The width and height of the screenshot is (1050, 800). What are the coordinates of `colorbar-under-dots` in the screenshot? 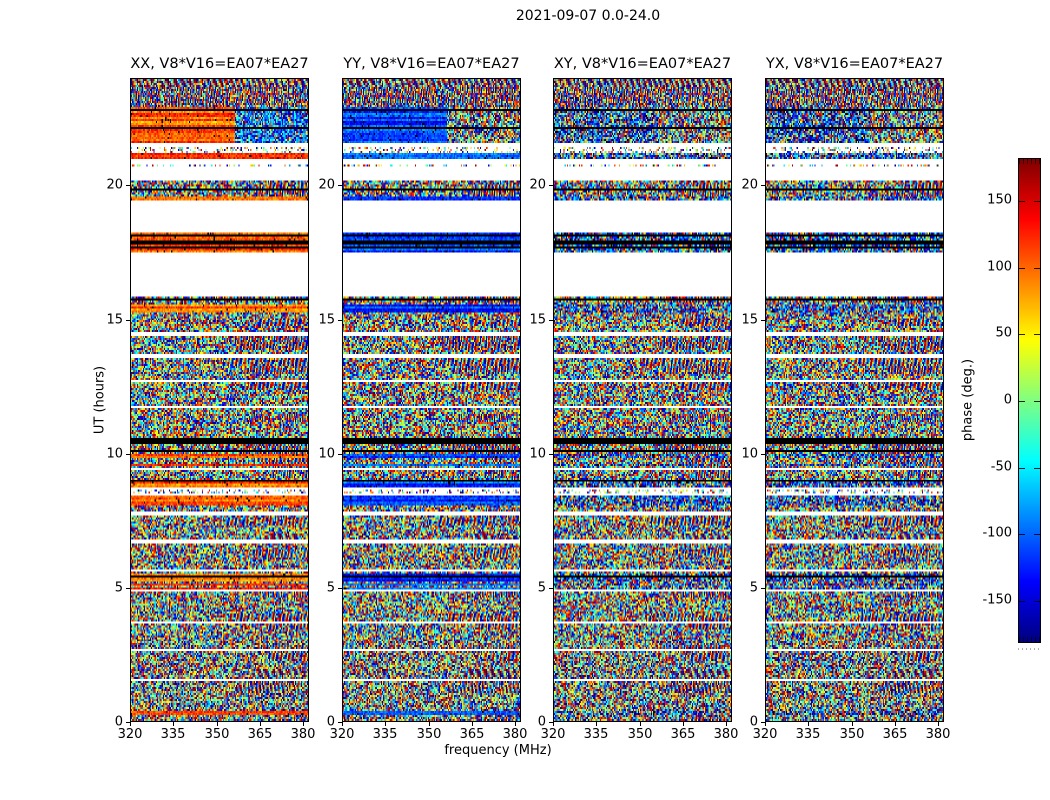 It's located at (1029, 649).